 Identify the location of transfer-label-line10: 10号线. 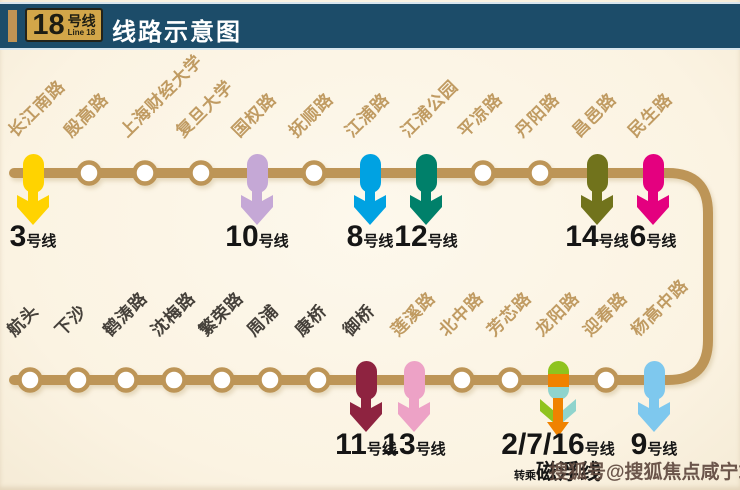
(257, 237).